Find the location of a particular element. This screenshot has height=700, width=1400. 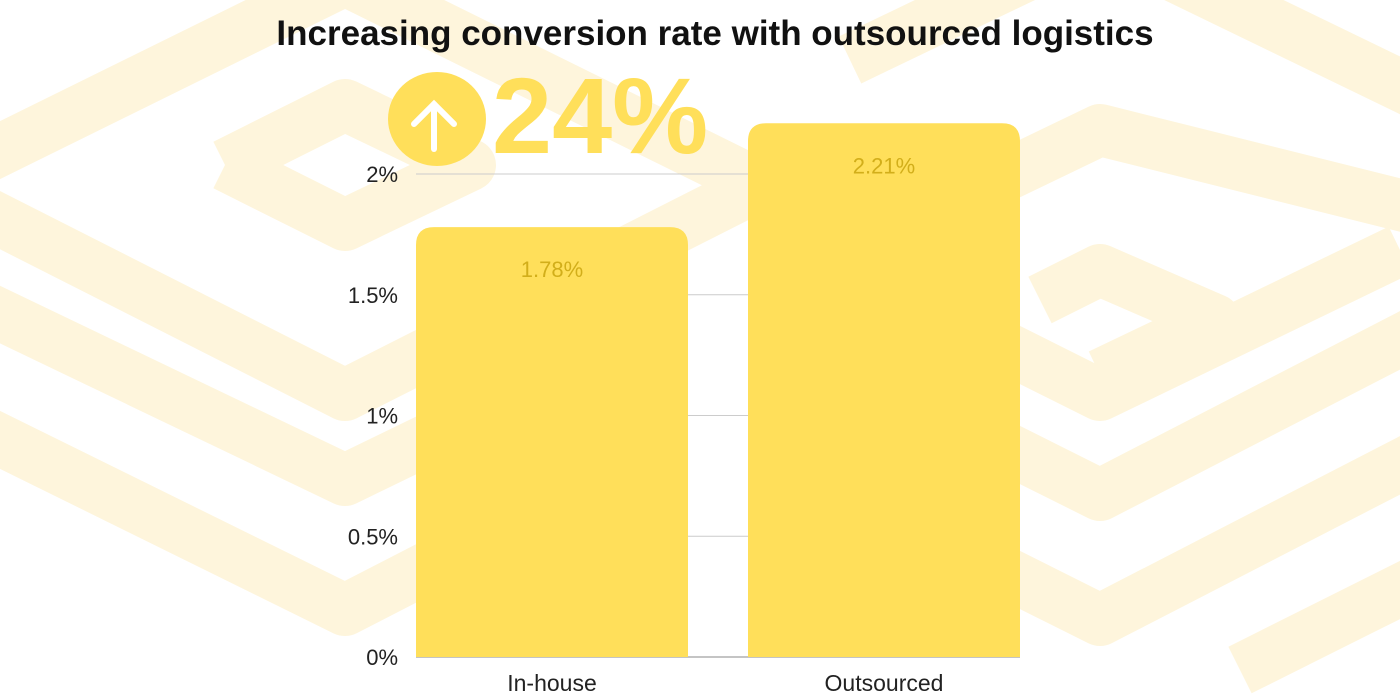

arrow-up-circle-icon is located at coordinates (437, 119).